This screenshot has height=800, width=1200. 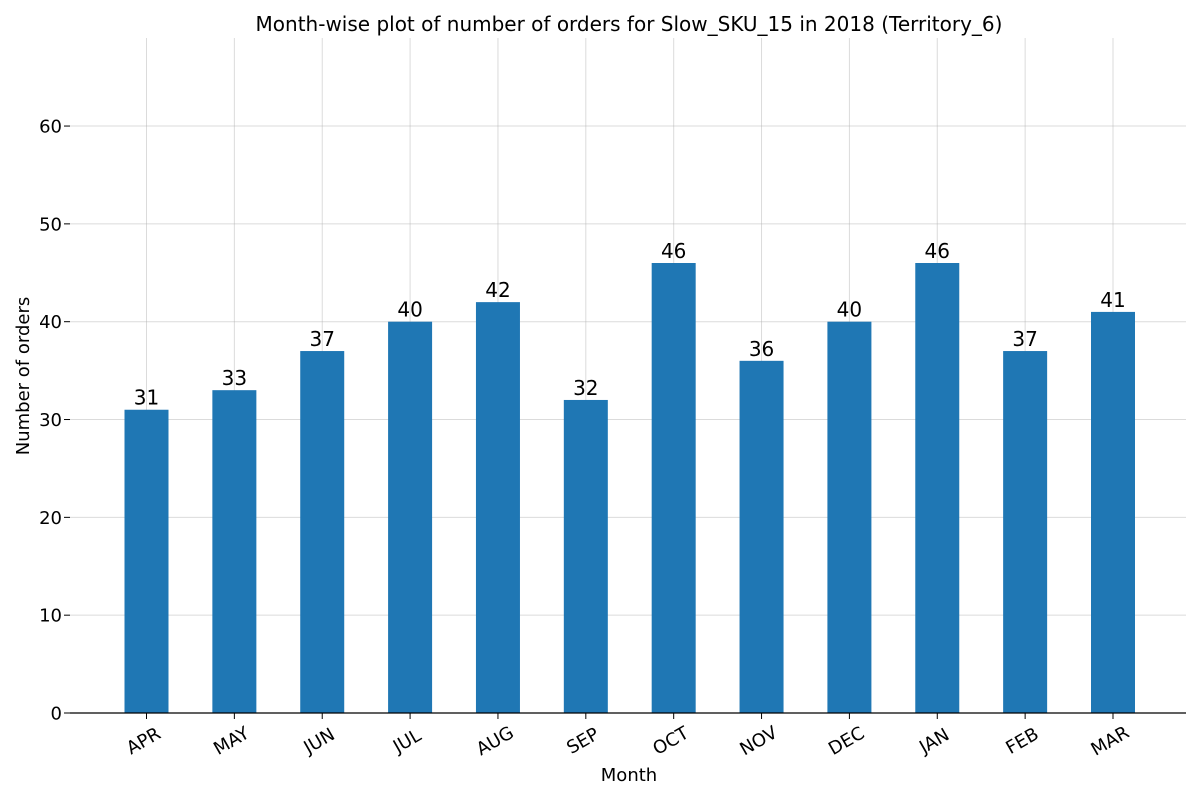 What do you see at coordinates (497, 507) in the screenshot?
I see `bar-aug` at bounding box center [497, 507].